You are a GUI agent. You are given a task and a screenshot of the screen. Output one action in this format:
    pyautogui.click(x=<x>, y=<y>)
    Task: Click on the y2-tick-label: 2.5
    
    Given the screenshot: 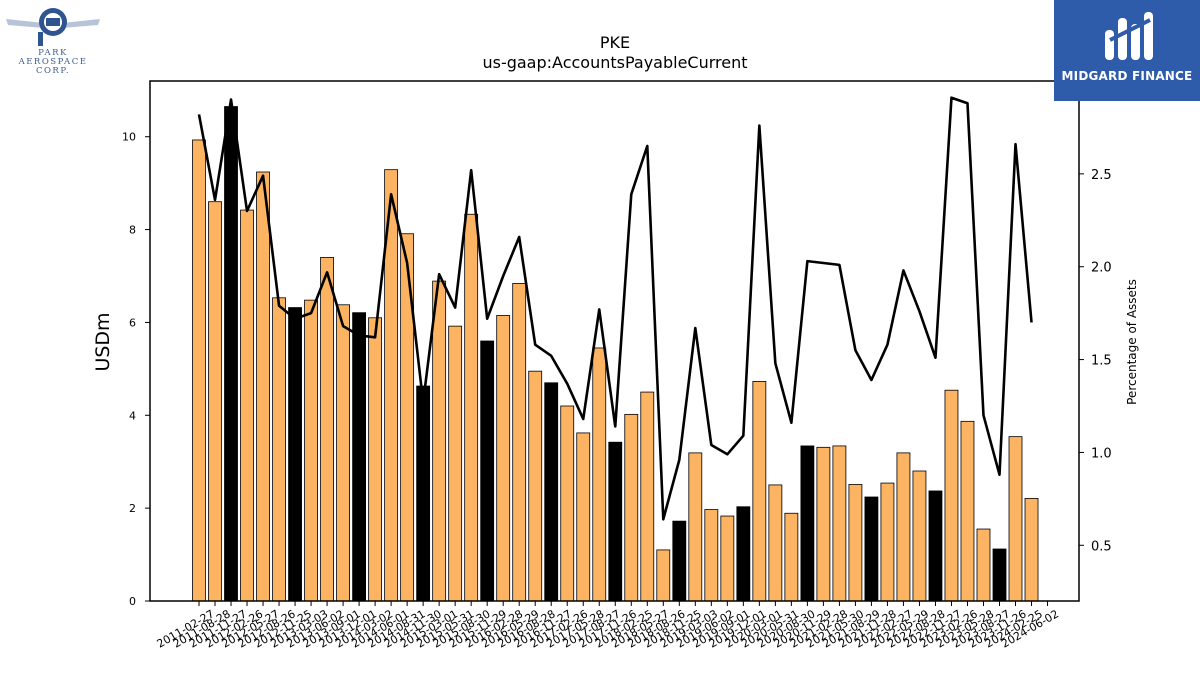 What is the action you would take?
    pyautogui.click(x=1101, y=175)
    